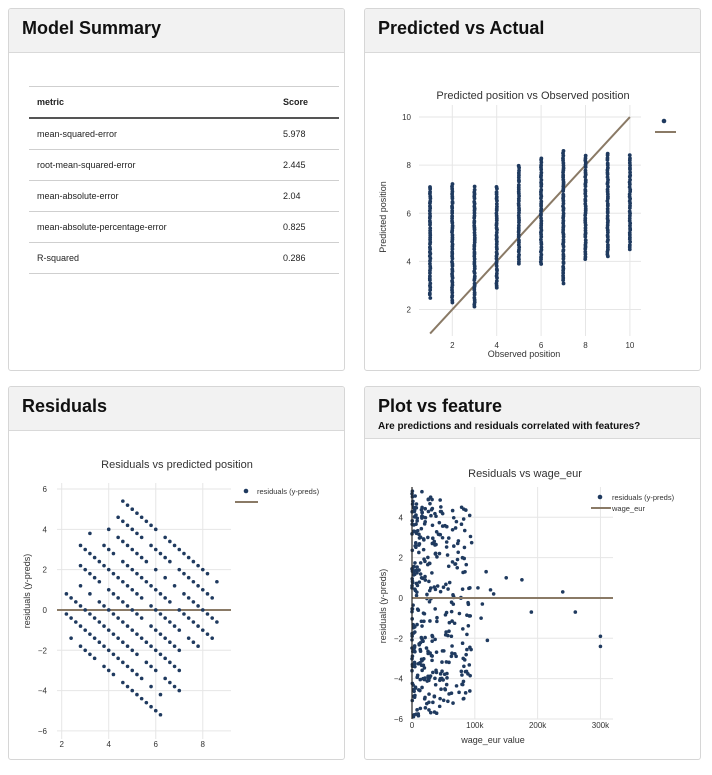 This screenshot has width=712, height=775. I want to click on card-title: Predicted vs Actual, so click(461, 28).